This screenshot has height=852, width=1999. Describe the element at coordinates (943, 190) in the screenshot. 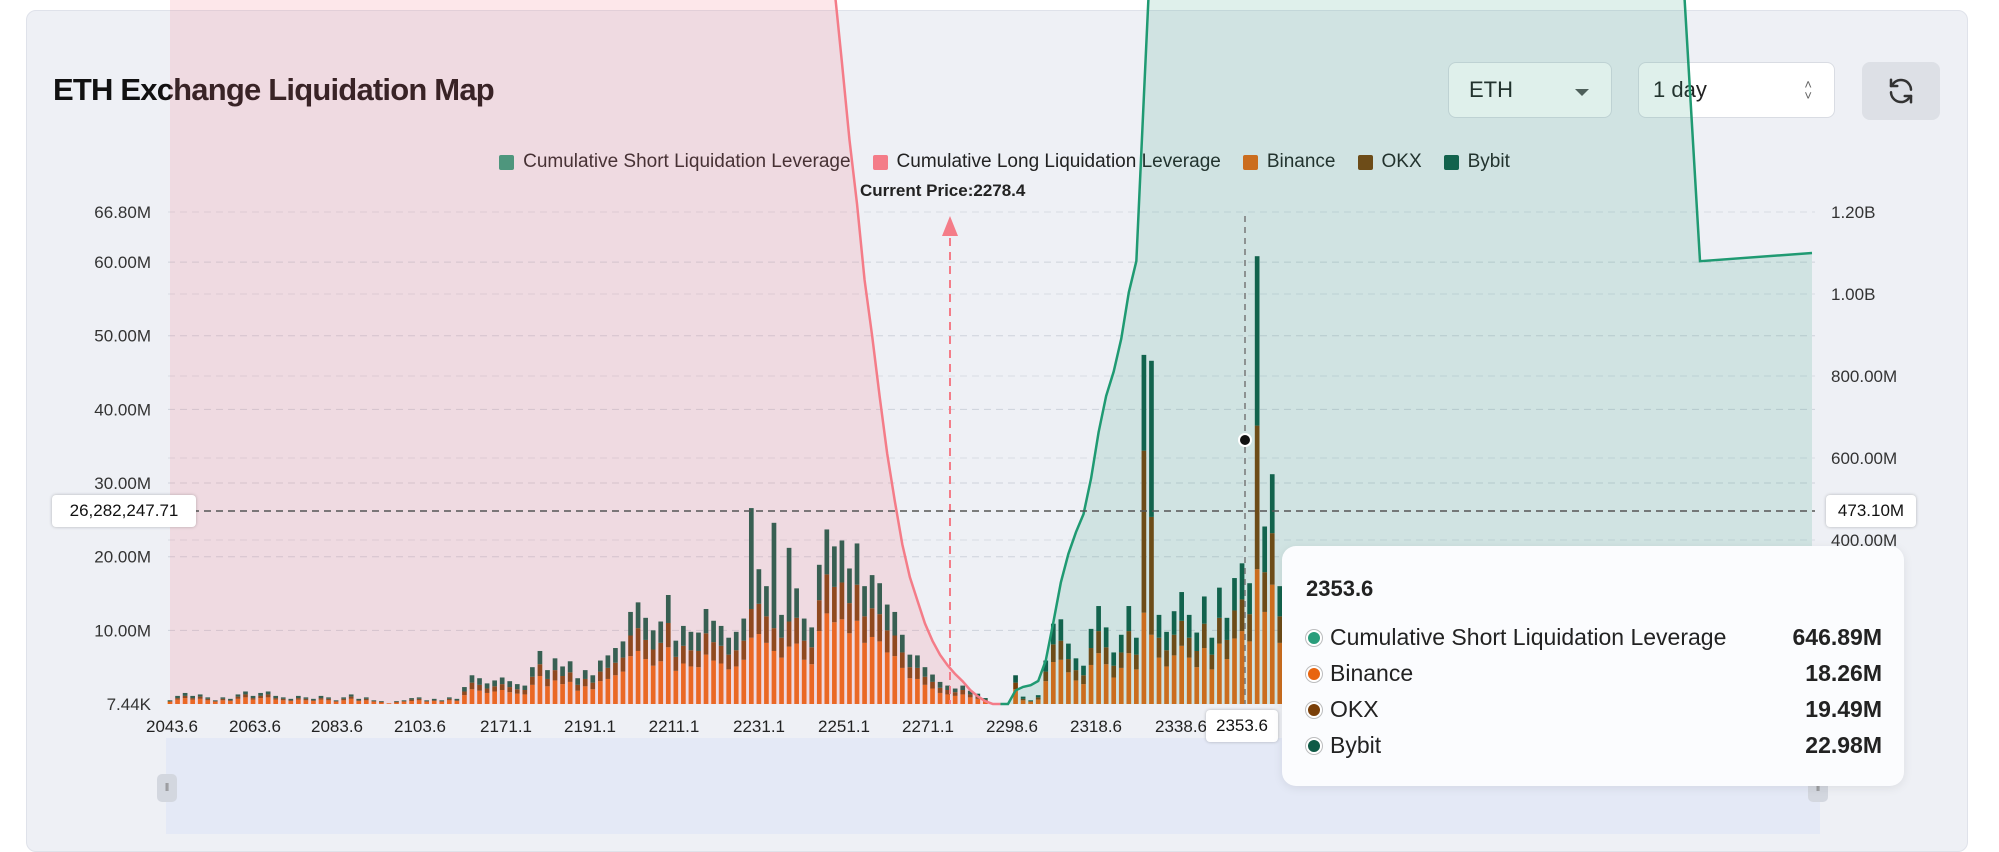

I see `current-price-label: Current Price:2278.4` at that location.